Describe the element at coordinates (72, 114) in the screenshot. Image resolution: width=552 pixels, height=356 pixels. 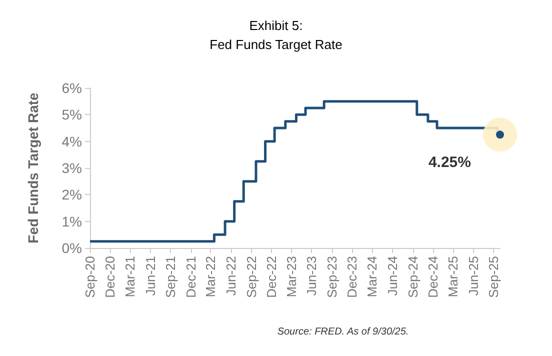
I see `y-tick-label: 5%` at that location.